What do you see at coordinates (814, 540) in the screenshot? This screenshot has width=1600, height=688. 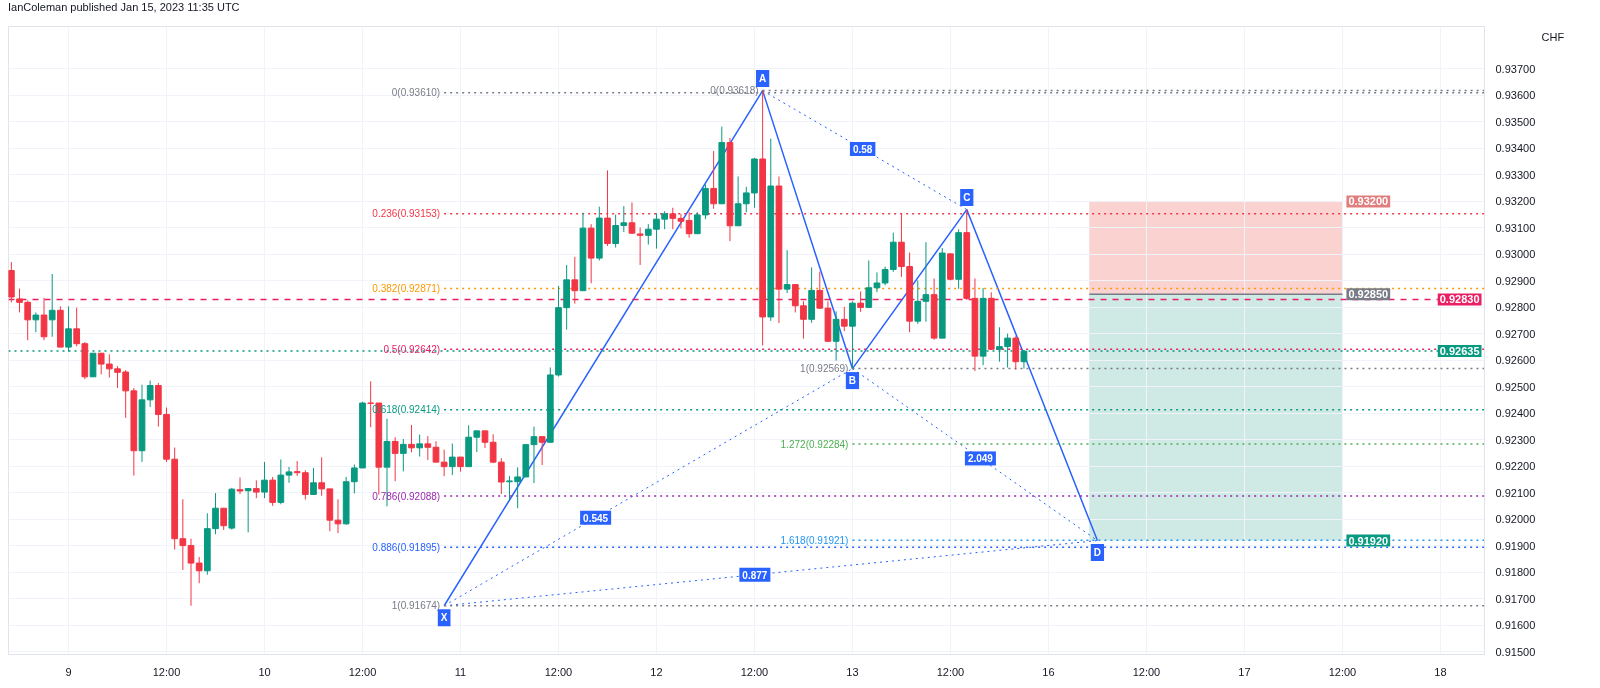 I see `ref-line-label: 1.618(0.91921)` at bounding box center [814, 540].